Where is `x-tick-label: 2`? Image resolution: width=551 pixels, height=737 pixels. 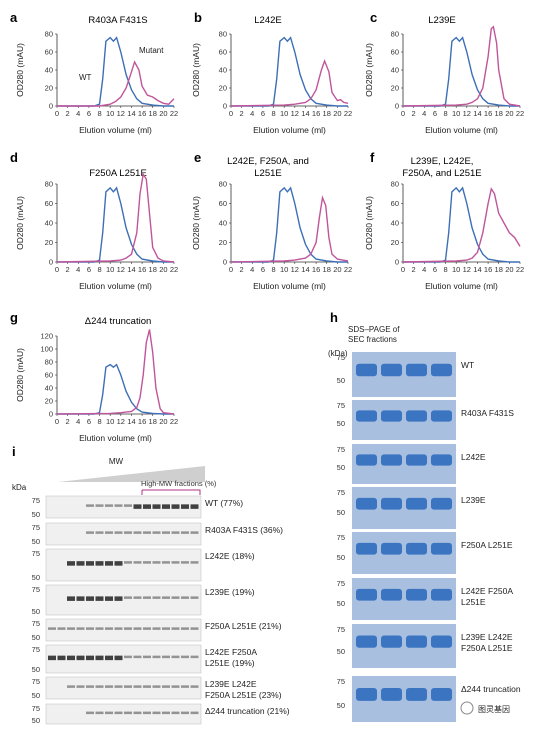 x-tick-label: 2 is located at coordinates (242, 269).